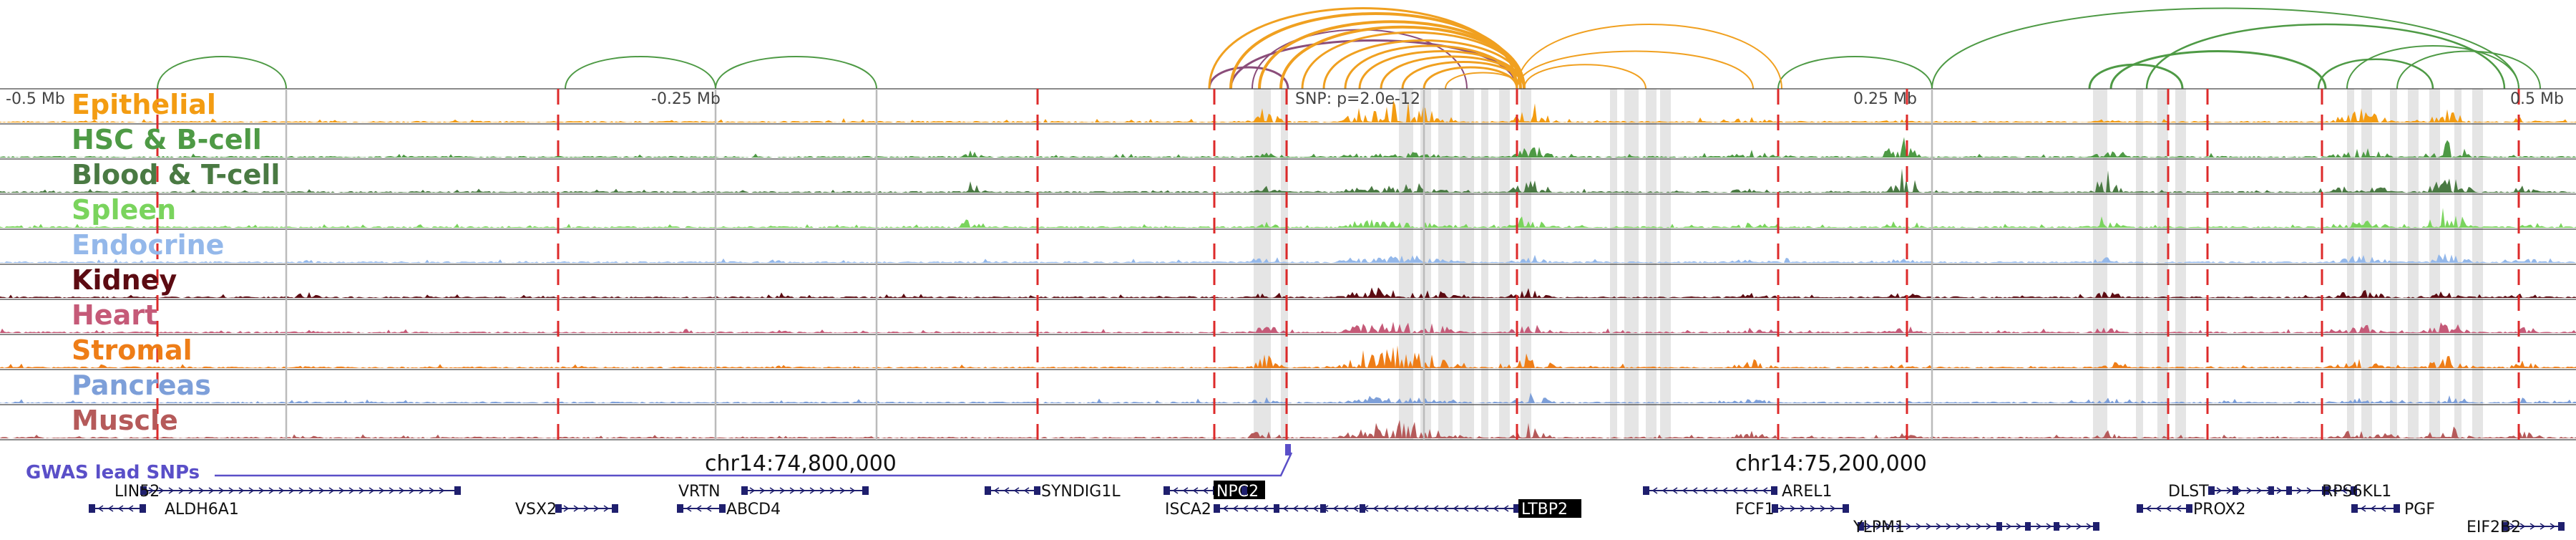 The image size is (2576, 540). I want to click on gene-label: PGF, so click(2419, 510).